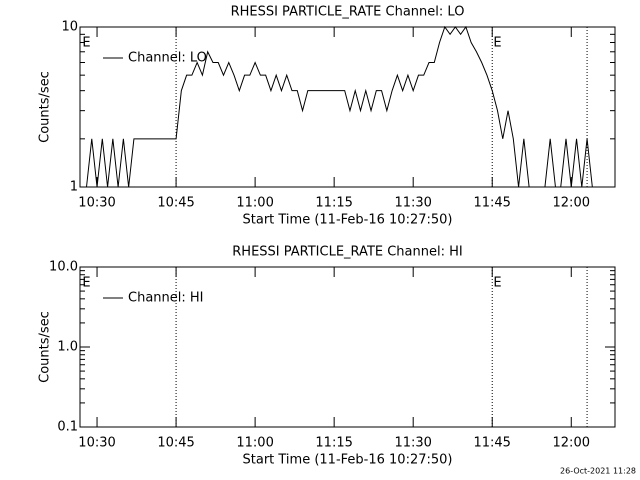 The height and width of the screenshot is (480, 640). Describe the element at coordinates (67, 347) in the screenshot. I see `y-tick-label: 1.0` at that location.